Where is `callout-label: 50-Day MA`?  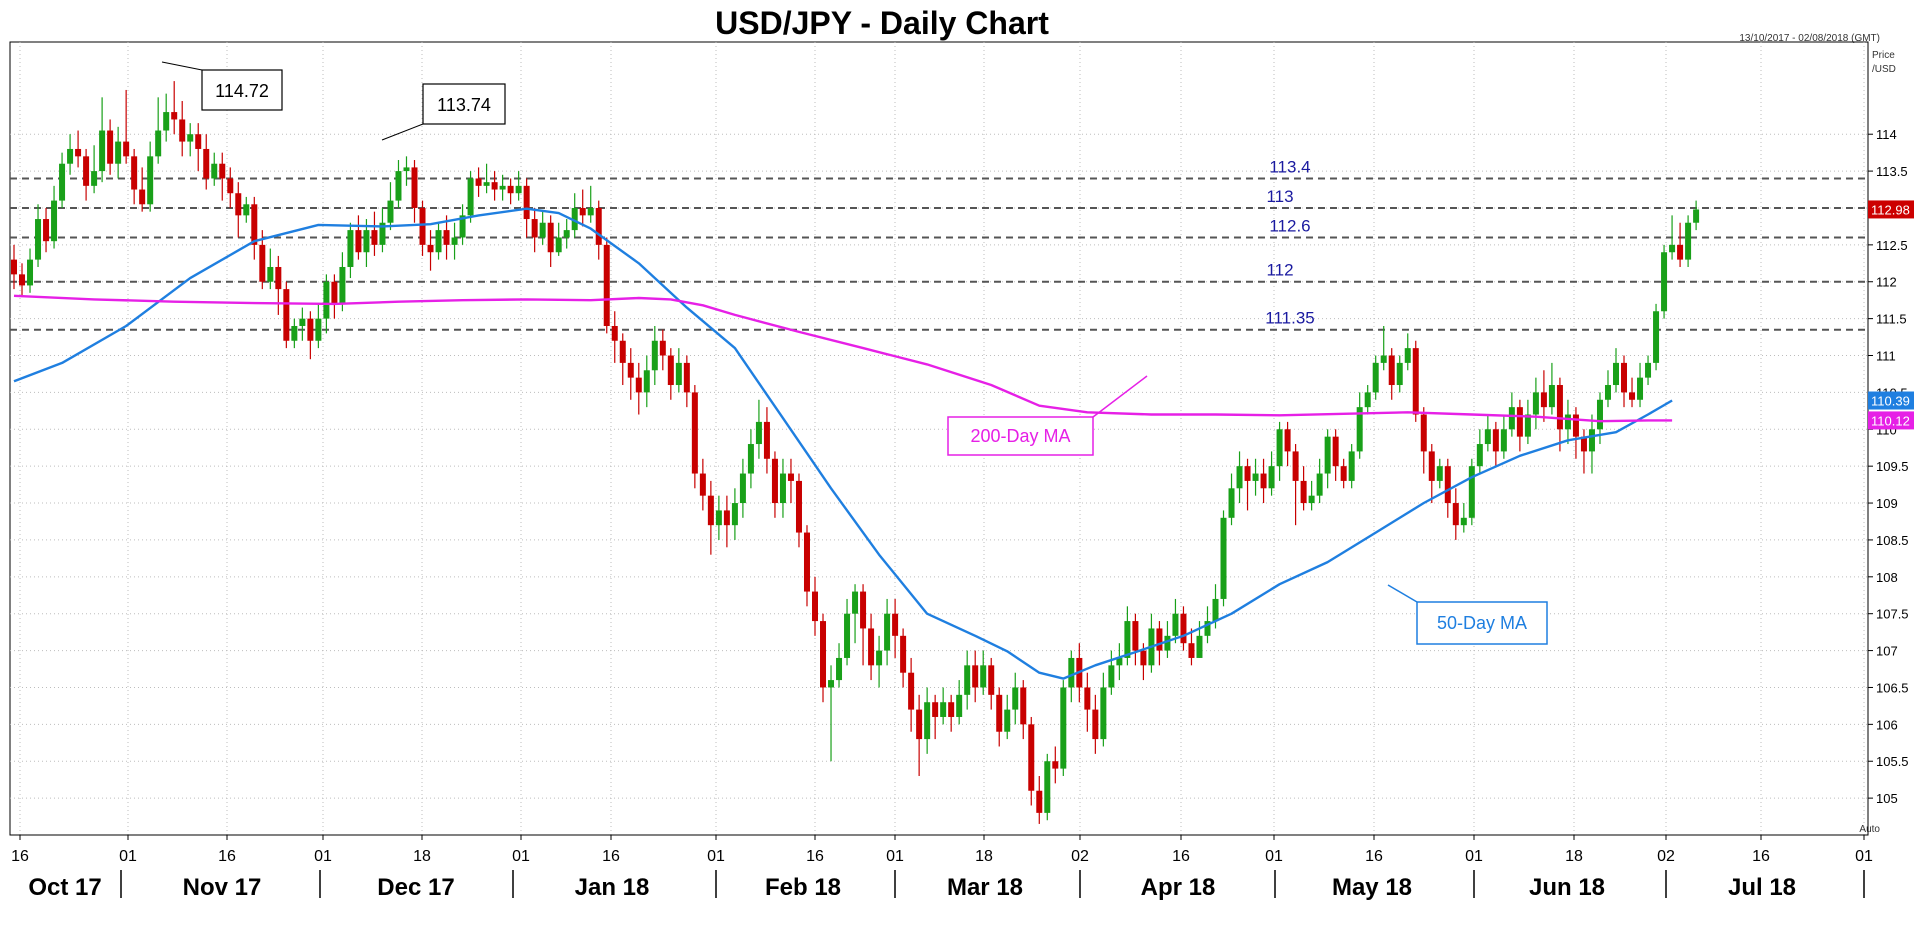
callout-label: 50-Day MA is located at coordinates (1482, 623).